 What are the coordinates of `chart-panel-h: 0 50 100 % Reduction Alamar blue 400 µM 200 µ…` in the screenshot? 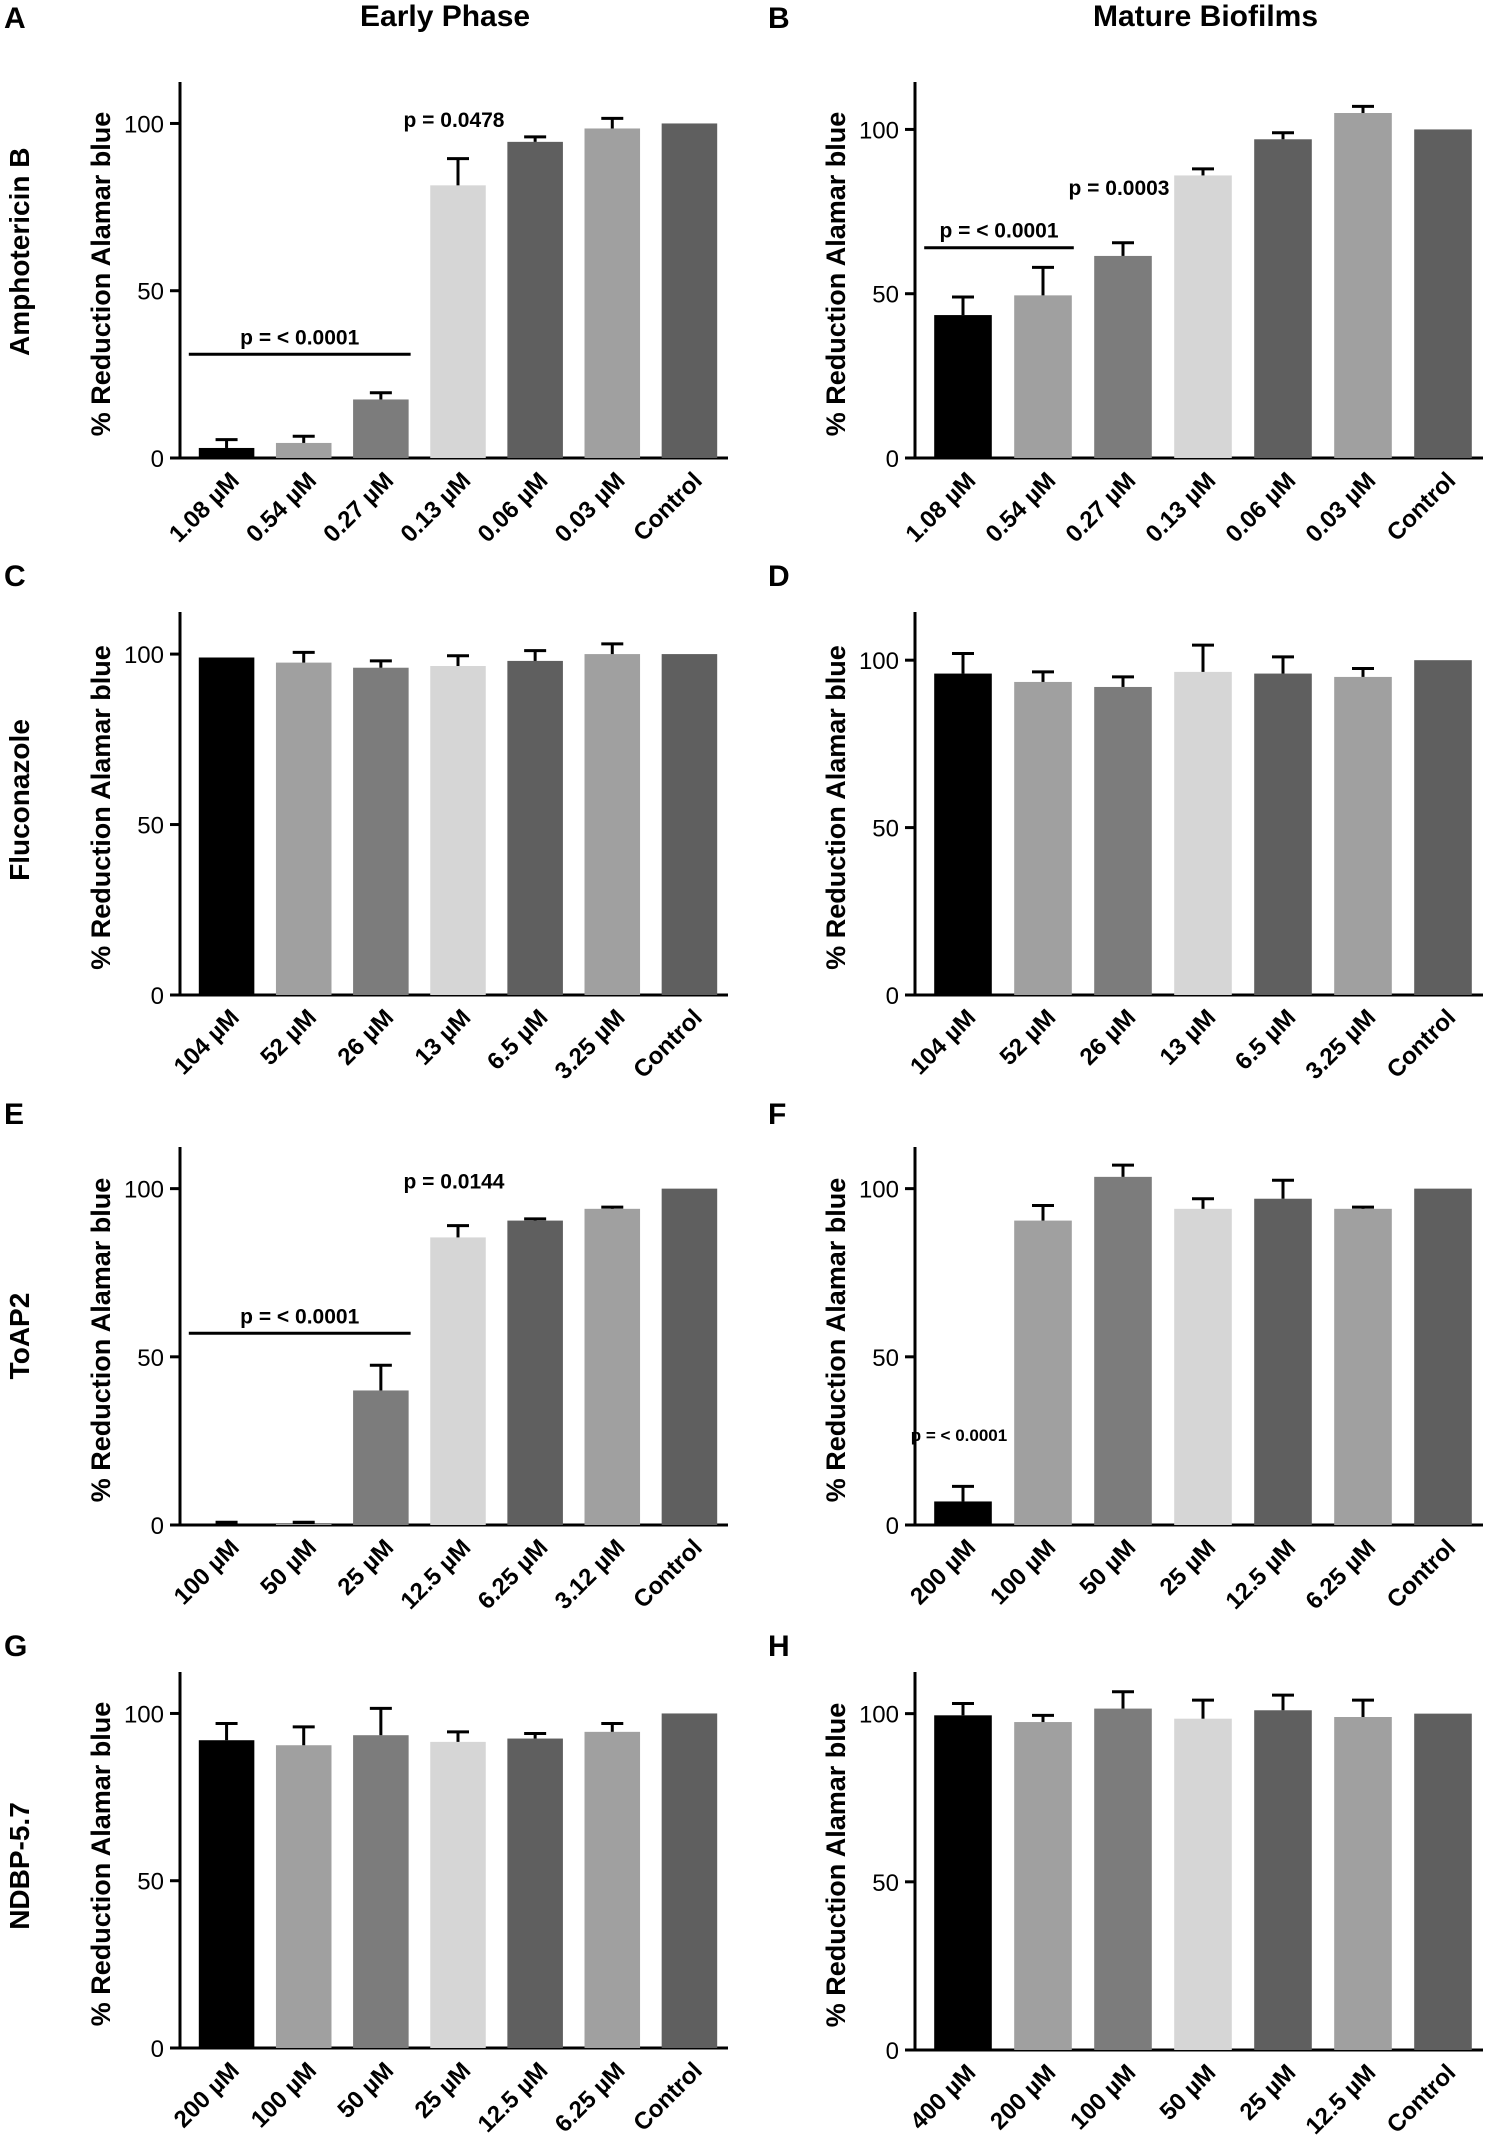 It's located at (1152, 1906).